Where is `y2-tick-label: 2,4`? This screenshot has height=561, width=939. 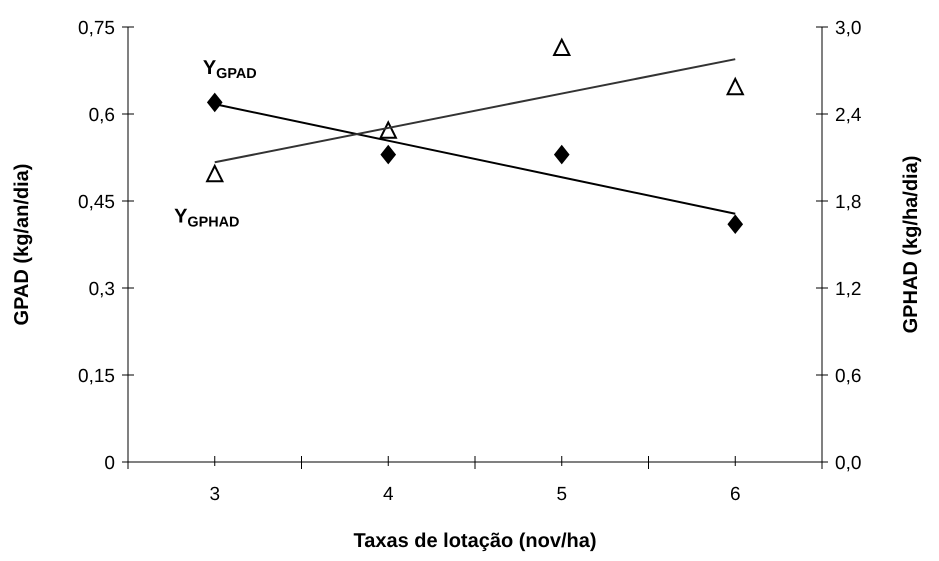
y2-tick-label: 2,4 is located at coordinates (848, 115).